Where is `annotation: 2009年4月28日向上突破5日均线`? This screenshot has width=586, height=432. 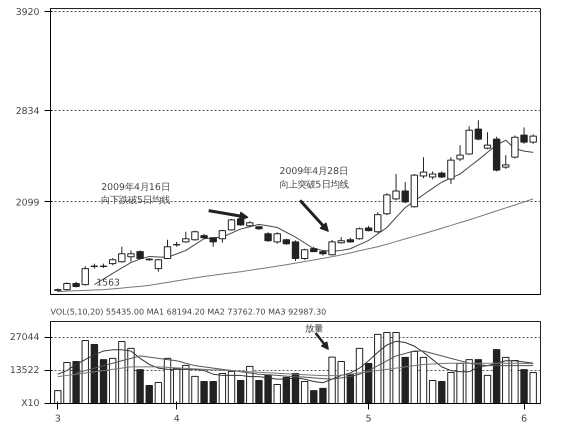 annotation: 2009年4月28日向上突破5日均线 is located at coordinates (313, 178).